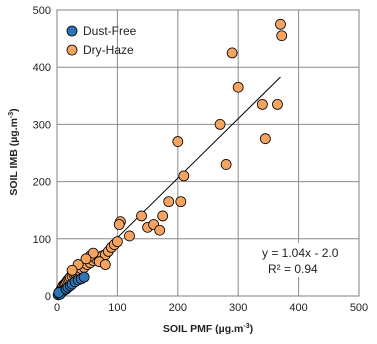 The height and width of the screenshot is (344, 377). I want to click on y-tick-label-4: 400, so click(42, 68).